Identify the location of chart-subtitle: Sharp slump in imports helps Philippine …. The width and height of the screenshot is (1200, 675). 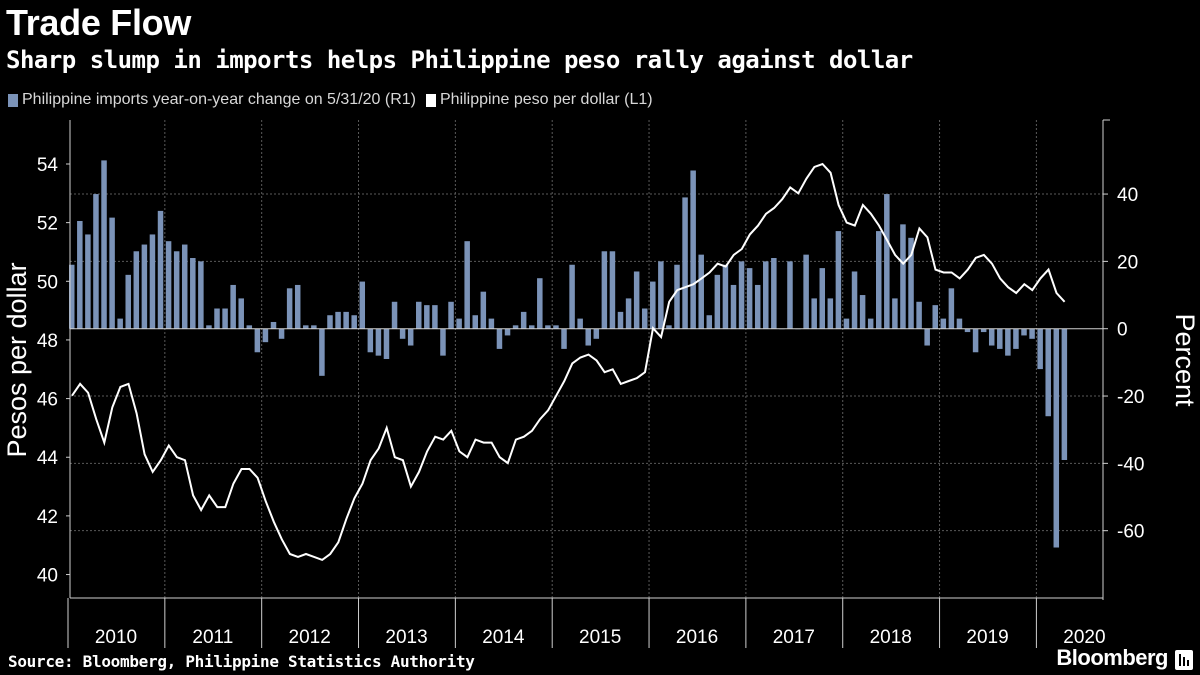
(459, 60).